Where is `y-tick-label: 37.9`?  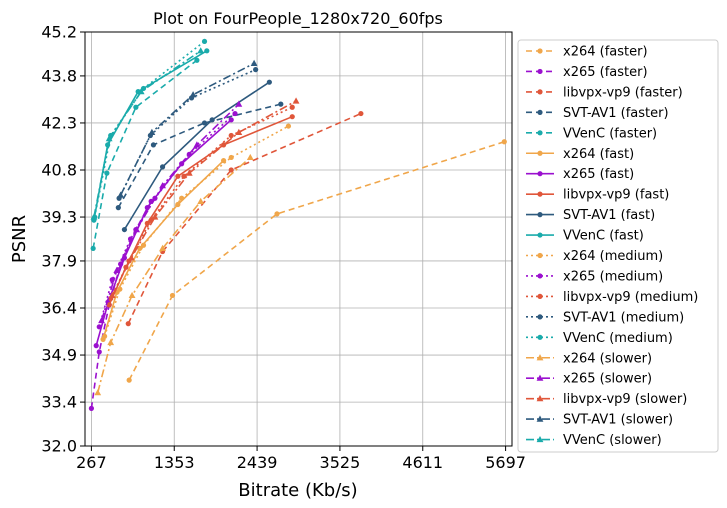
y-tick-label: 37.9 is located at coordinates (59, 260).